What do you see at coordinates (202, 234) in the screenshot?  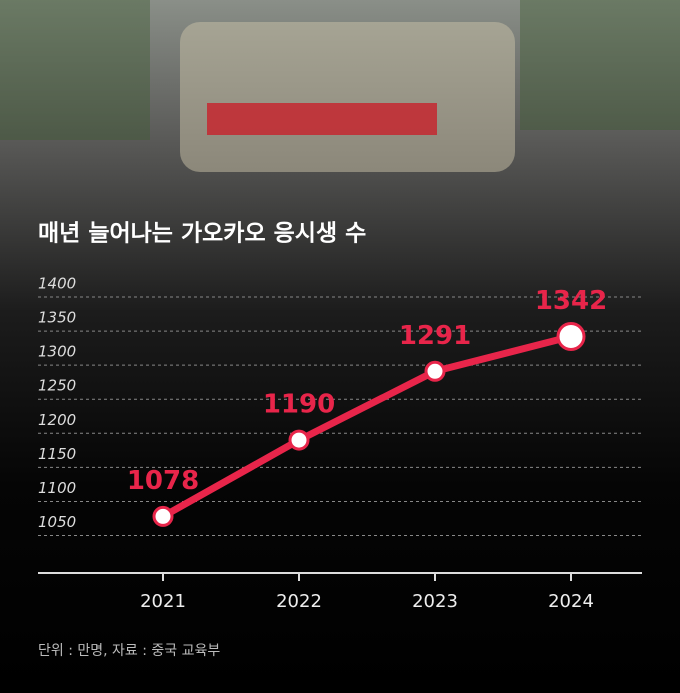 I see `chart-title: 매년 늘어나는 가오카오 응시생 수` at bounding box center [202, 234].